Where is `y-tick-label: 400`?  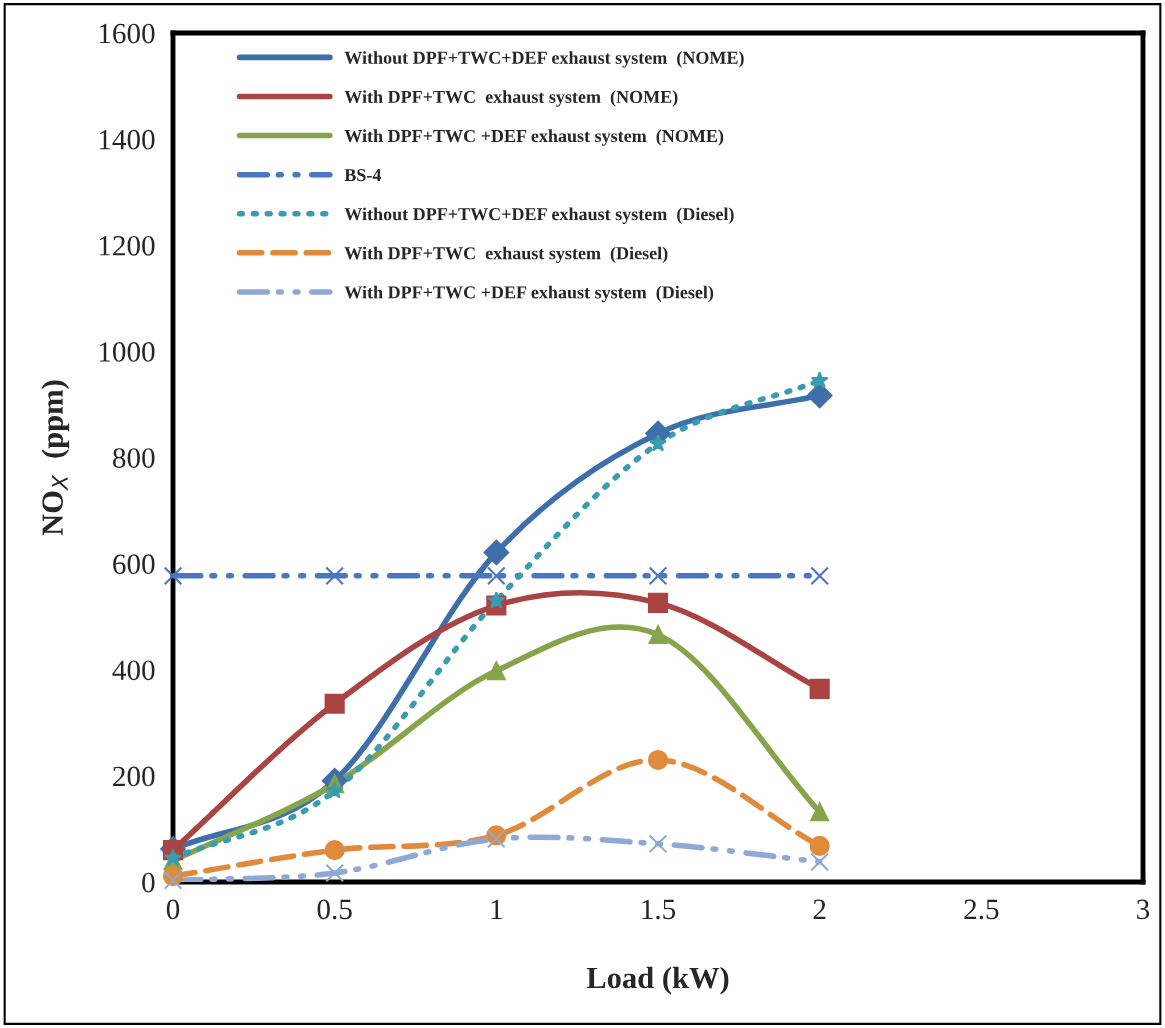
y-tick-label: 400 is located at coordinates (133, 670).